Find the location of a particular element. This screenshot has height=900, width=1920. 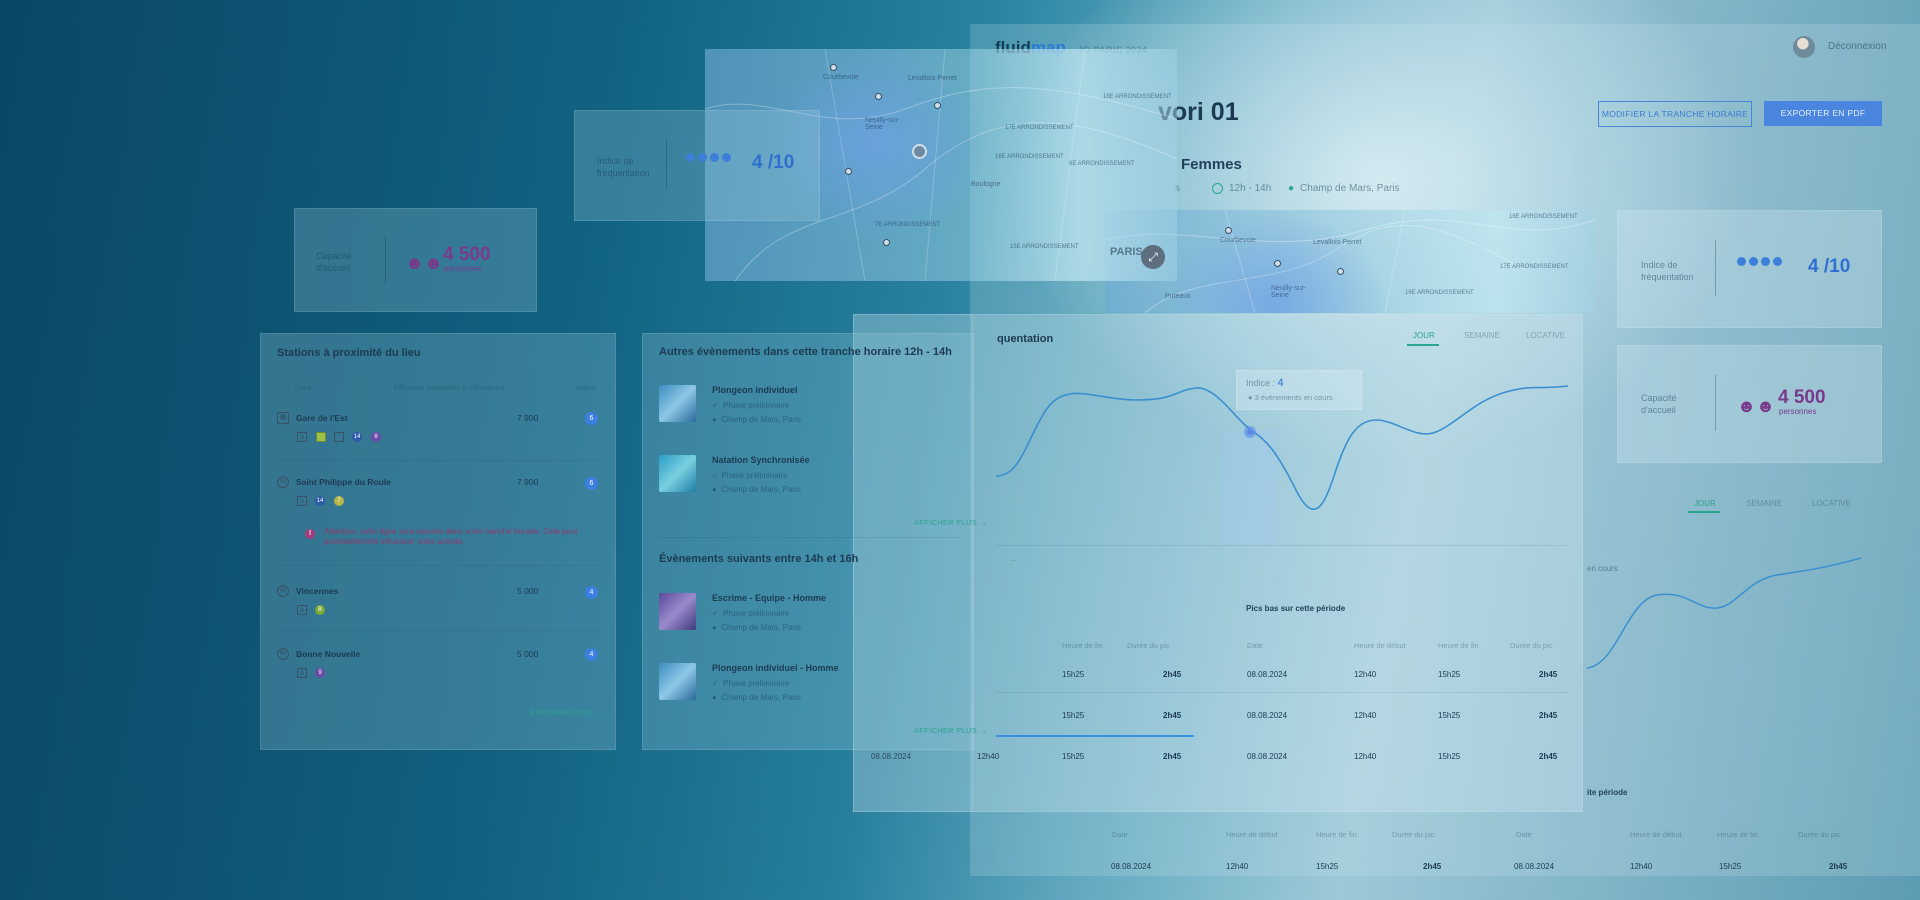

map-city: Courbevoie is located at coordinates (841, 77).